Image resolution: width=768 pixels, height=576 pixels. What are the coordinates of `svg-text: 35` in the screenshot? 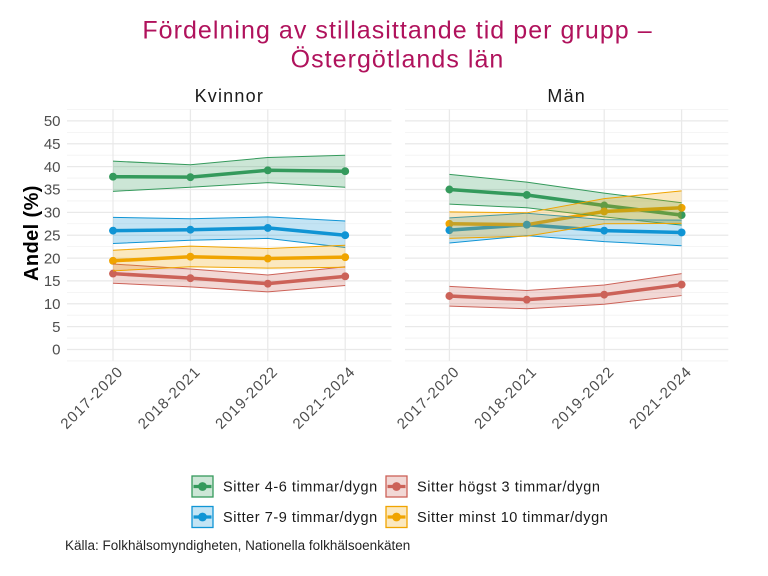 It's located at (52, 190).